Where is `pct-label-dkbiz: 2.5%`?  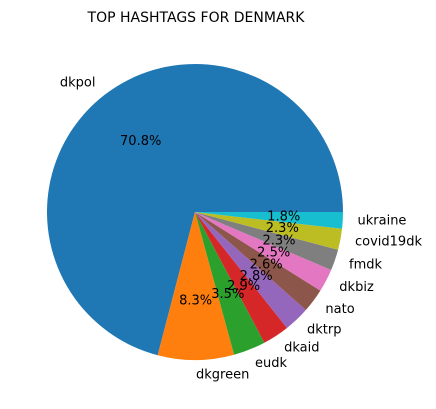 pct-label-dkbiz: 2.5% is located at coordinates (273, 253).